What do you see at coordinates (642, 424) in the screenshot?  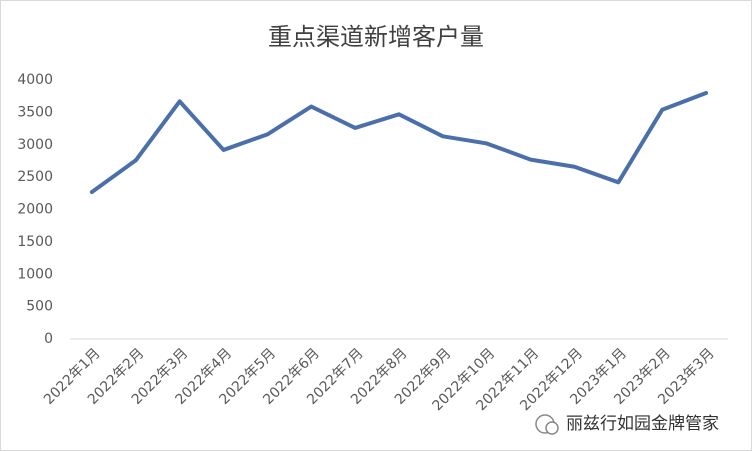 I see `watermark: 丽兹行如园金牌管家` at bounding box center [642, 424].